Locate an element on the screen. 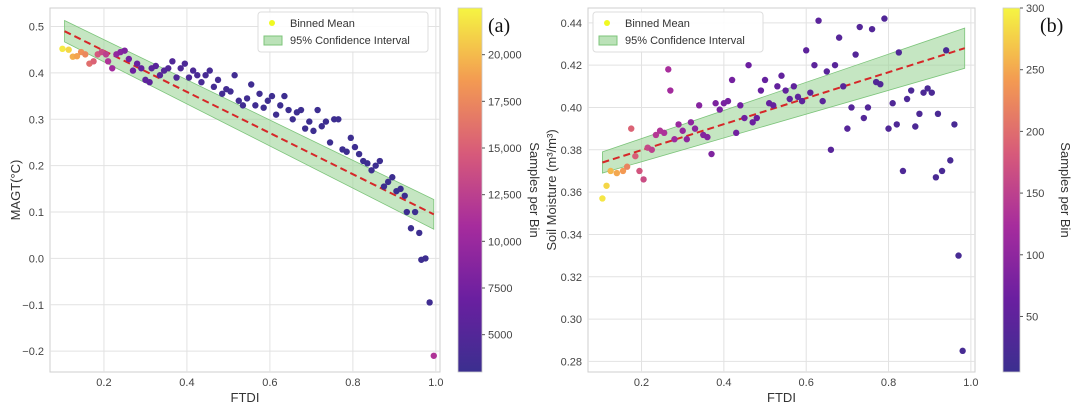 The image size is (1080, 411). y-axis-label: MAGT(°C) is located at coordinates (15, 190).